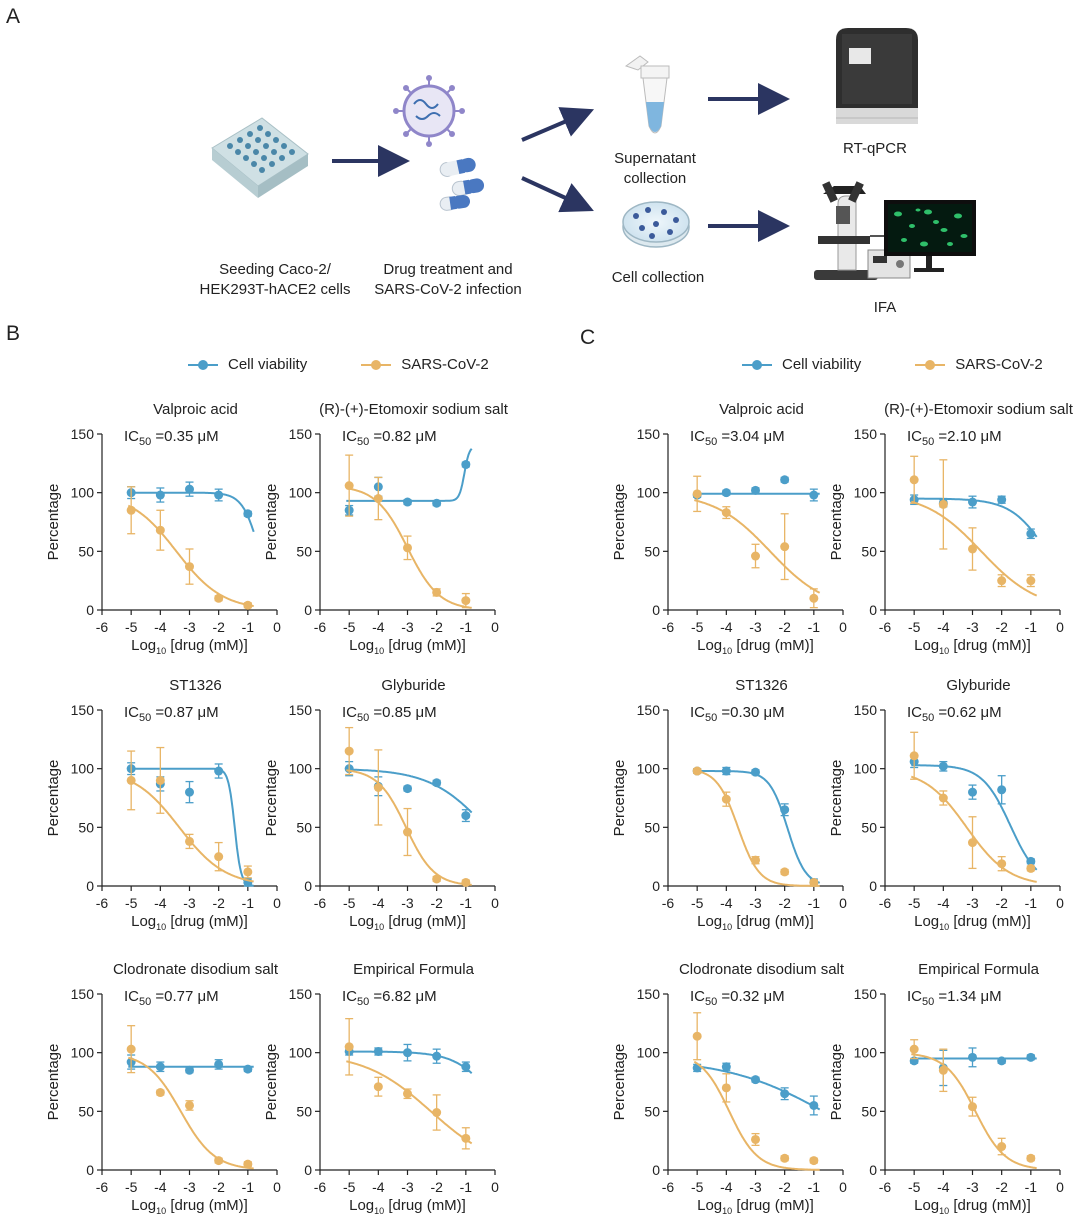 This screenshot has width=1080, height=1226. Describe the element at coordinates (275, 280) in the screenshot. I see `seeding-label: Seeding Caco-2/ HEK293T-hACE2 cells` at that location.